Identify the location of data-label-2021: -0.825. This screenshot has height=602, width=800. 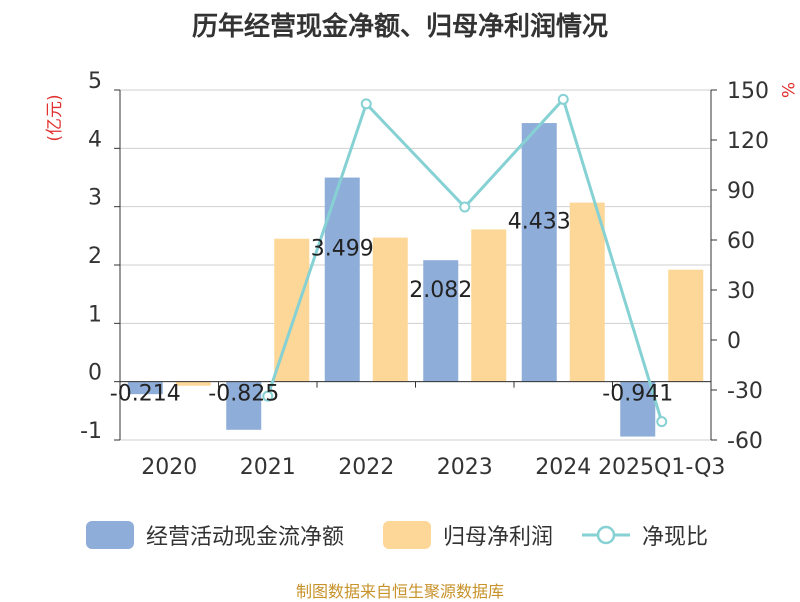
(243, 394).